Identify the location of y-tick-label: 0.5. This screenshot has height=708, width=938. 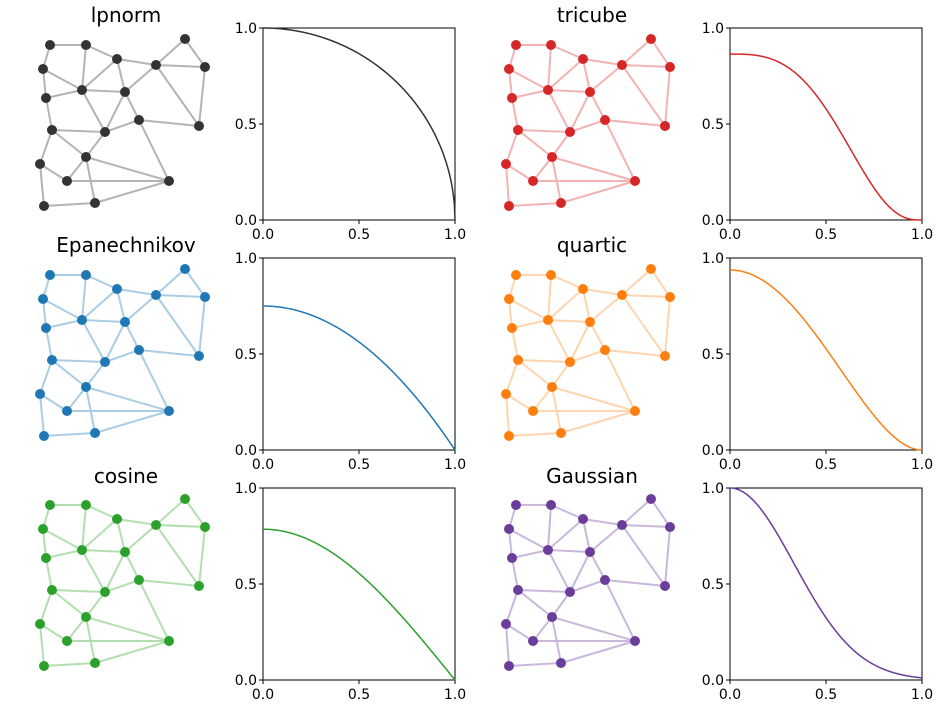
(713, 125).